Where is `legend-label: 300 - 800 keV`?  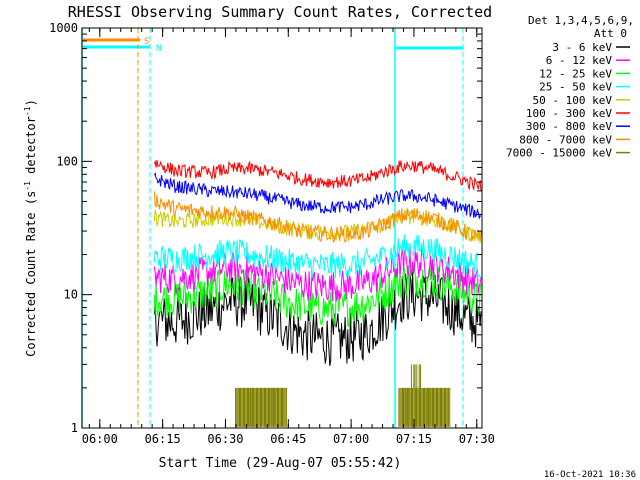 legend-label: 300 - 800 keV is located at coordinates (569, 126).